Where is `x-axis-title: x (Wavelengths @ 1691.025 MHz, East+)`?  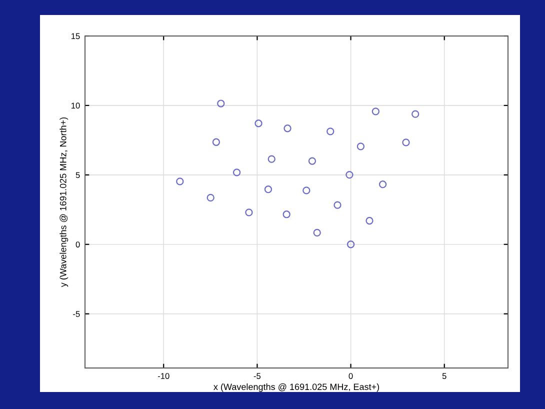 x-axis-title: x (Wavelengths @ 1691.025 MHz, East+) is located at coordinates (297, 387).